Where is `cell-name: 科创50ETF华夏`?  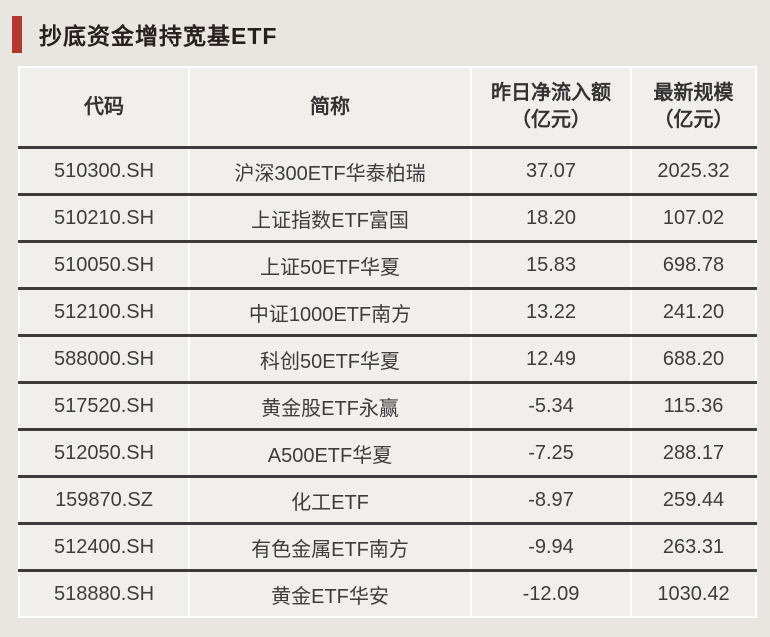 cell-name: 科创50ETF华夏 is located at coordinates (329, 358).